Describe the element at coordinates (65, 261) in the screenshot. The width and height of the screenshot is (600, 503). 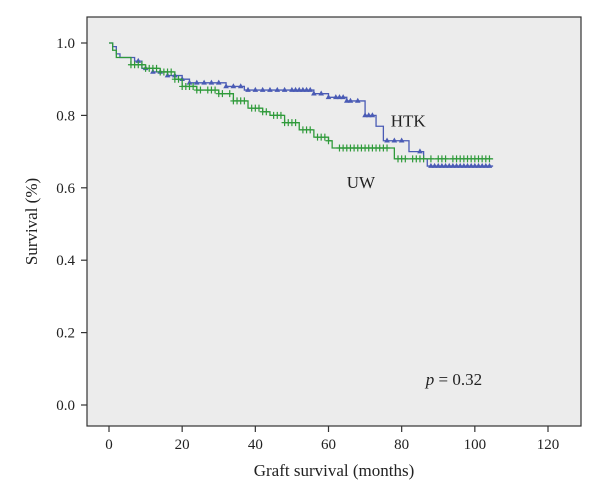
I see `y-tick-label: 0.4` at that location.